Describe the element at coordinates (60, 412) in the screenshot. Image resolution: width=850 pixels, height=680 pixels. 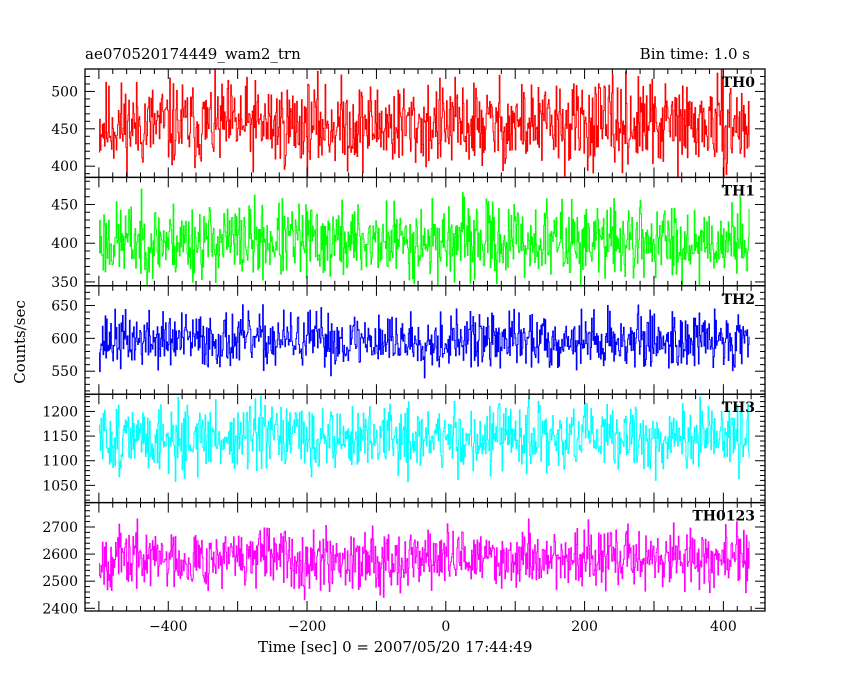
I see `y-tick-label: 1200` at that location.